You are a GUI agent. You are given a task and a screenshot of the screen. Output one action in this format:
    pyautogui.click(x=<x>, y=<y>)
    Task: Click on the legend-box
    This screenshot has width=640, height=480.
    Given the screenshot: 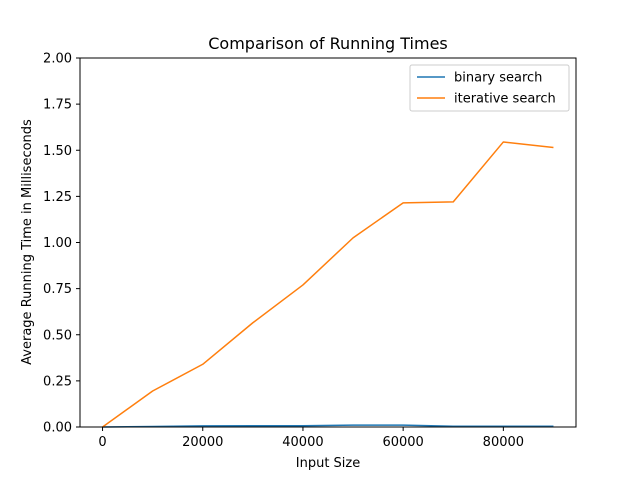 What is the action you would take?
    pyautogui.click(x=489, y=88)
    